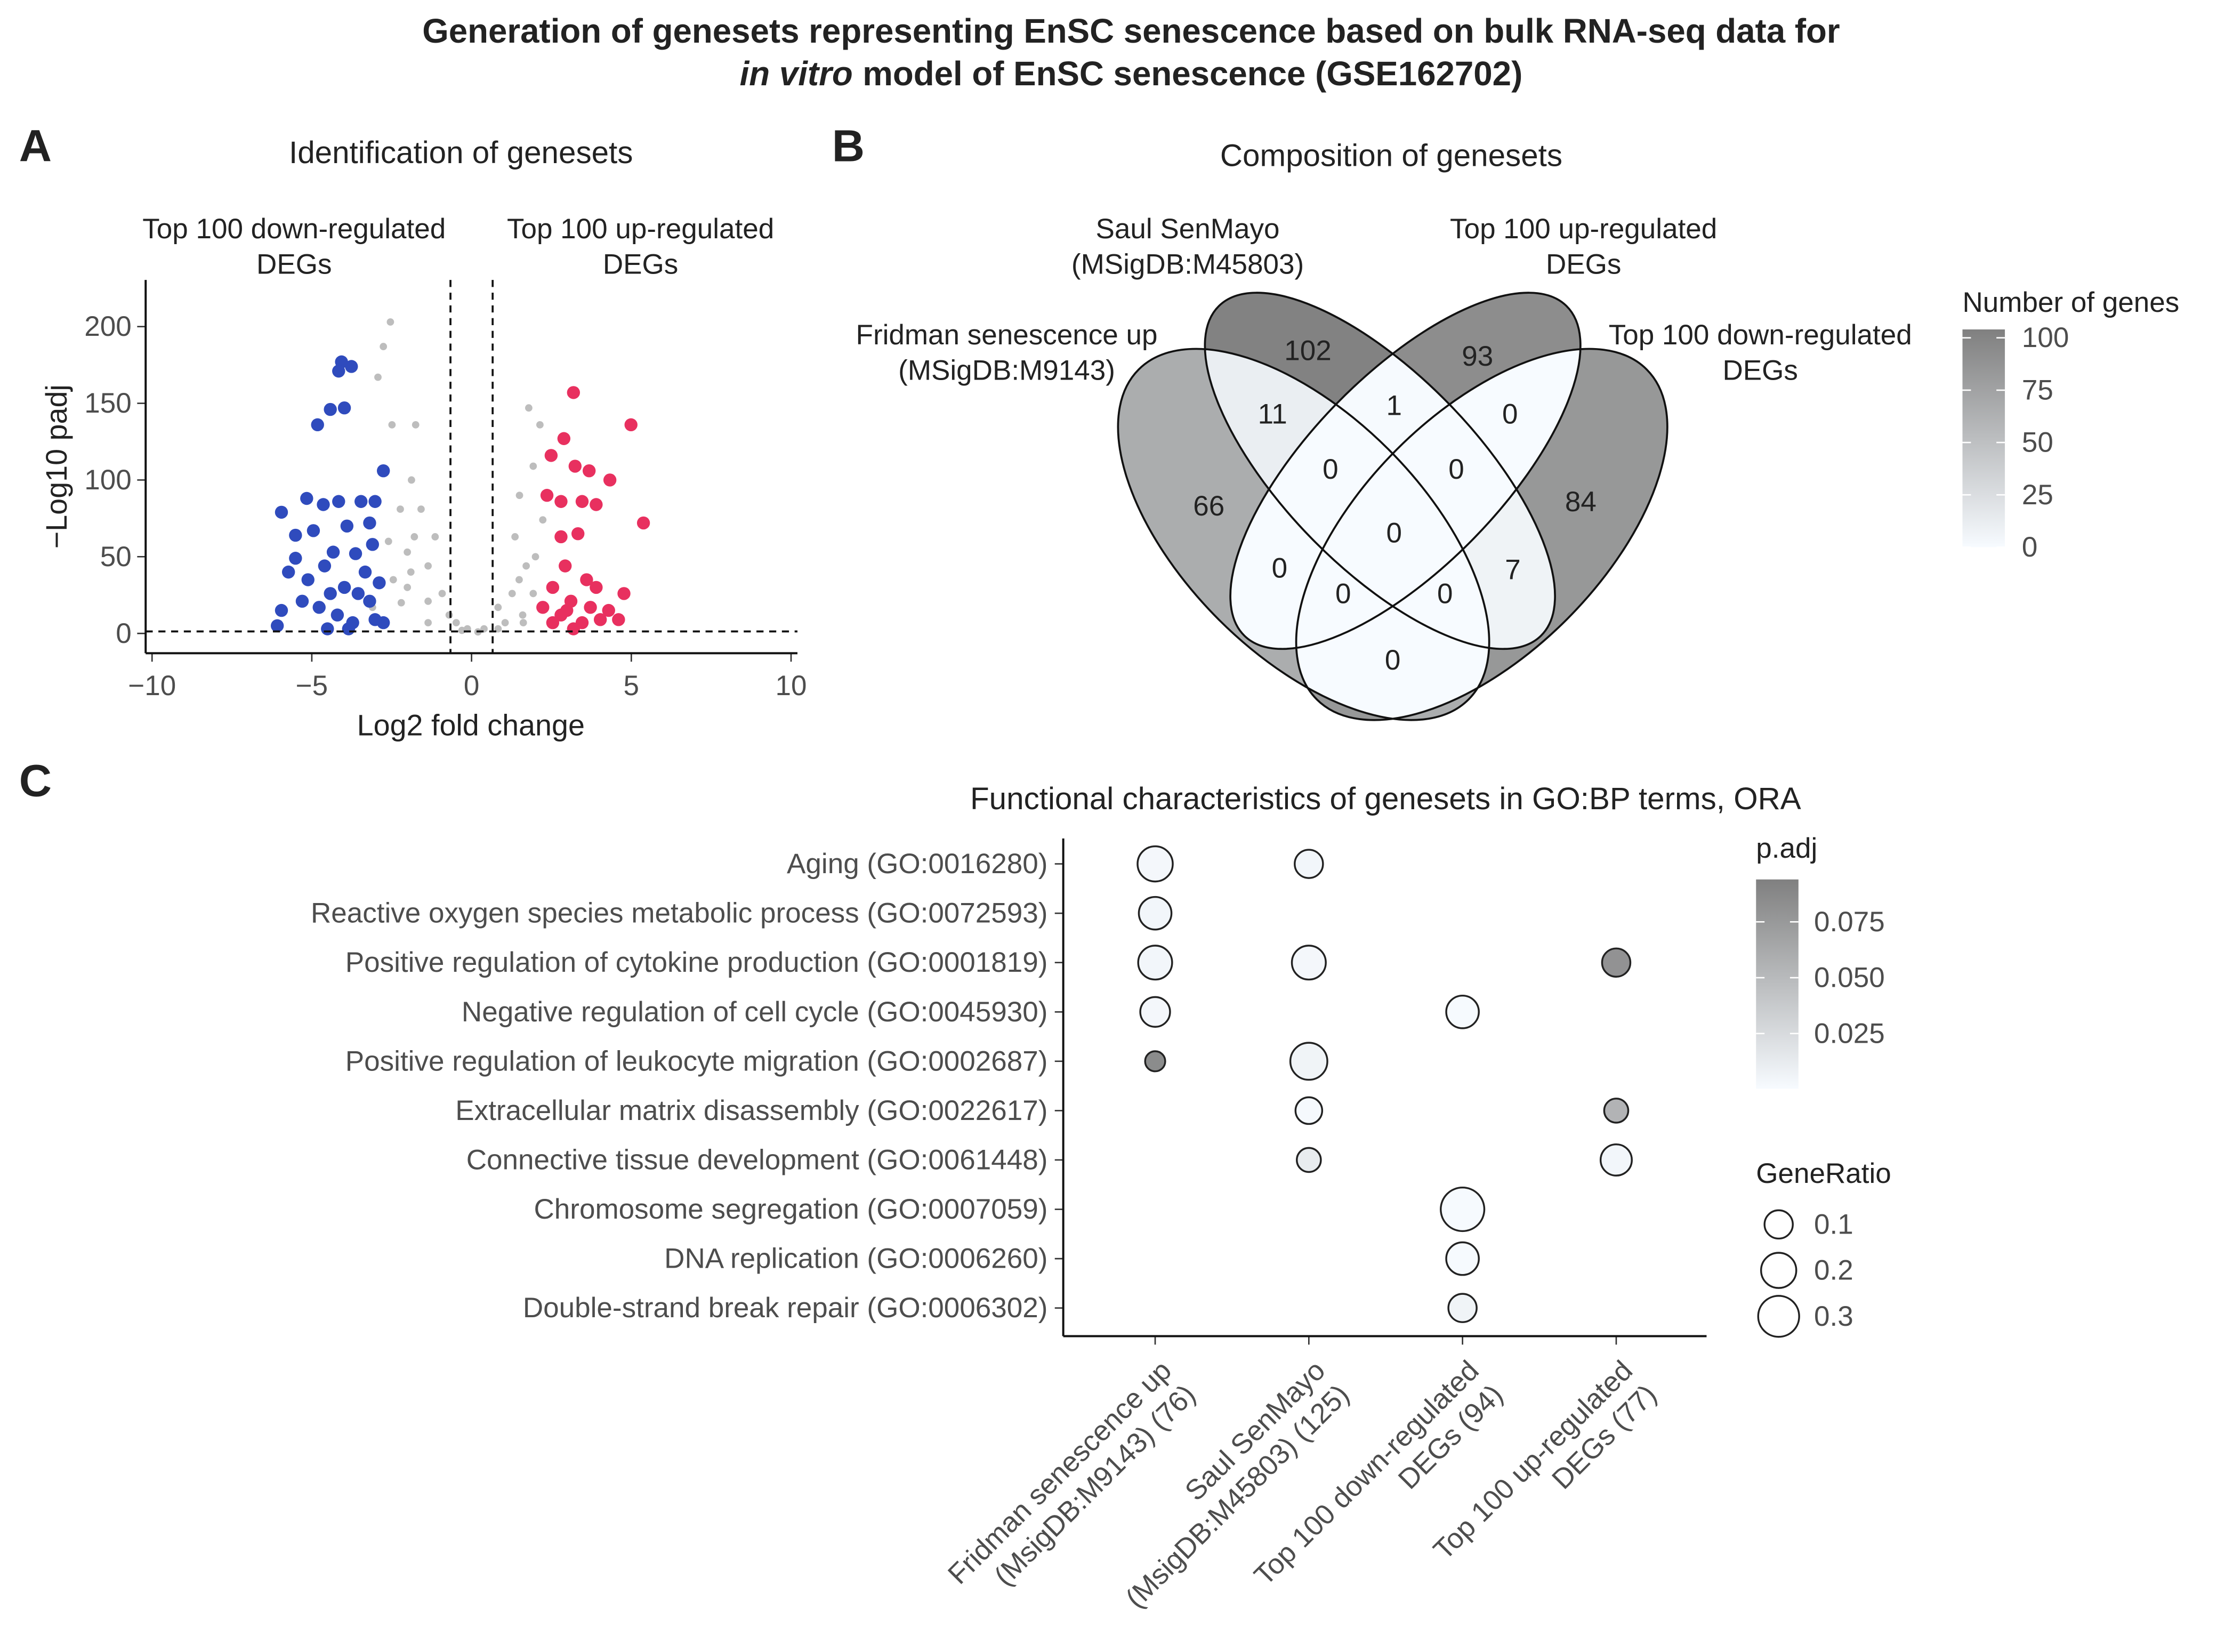  I want to click on y-tick-label: 200, so click(107, 326).